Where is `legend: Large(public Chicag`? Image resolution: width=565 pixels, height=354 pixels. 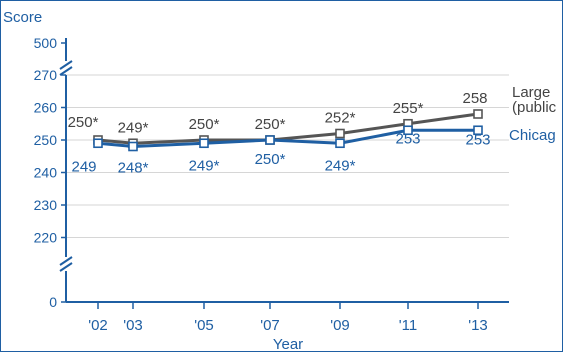
legend: Large(public Chicag is located at coordinates (533, 114).